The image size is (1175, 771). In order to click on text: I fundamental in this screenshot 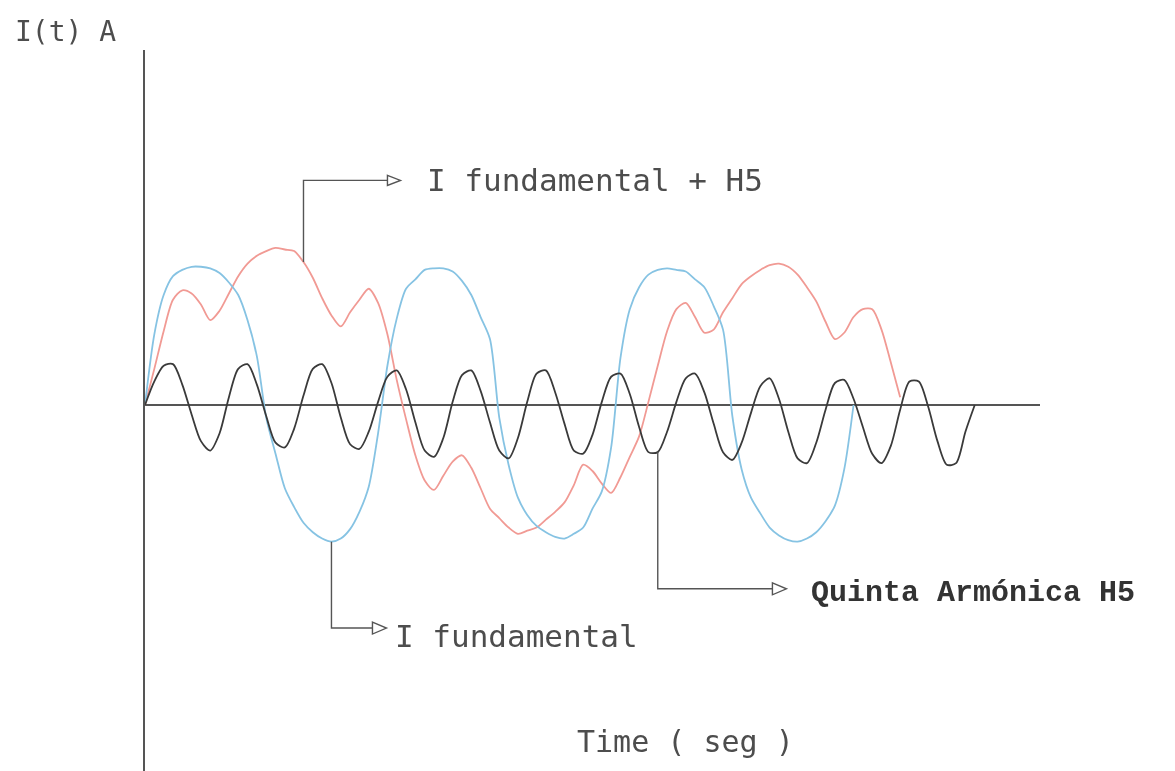, I will do `click(516, 636)`.